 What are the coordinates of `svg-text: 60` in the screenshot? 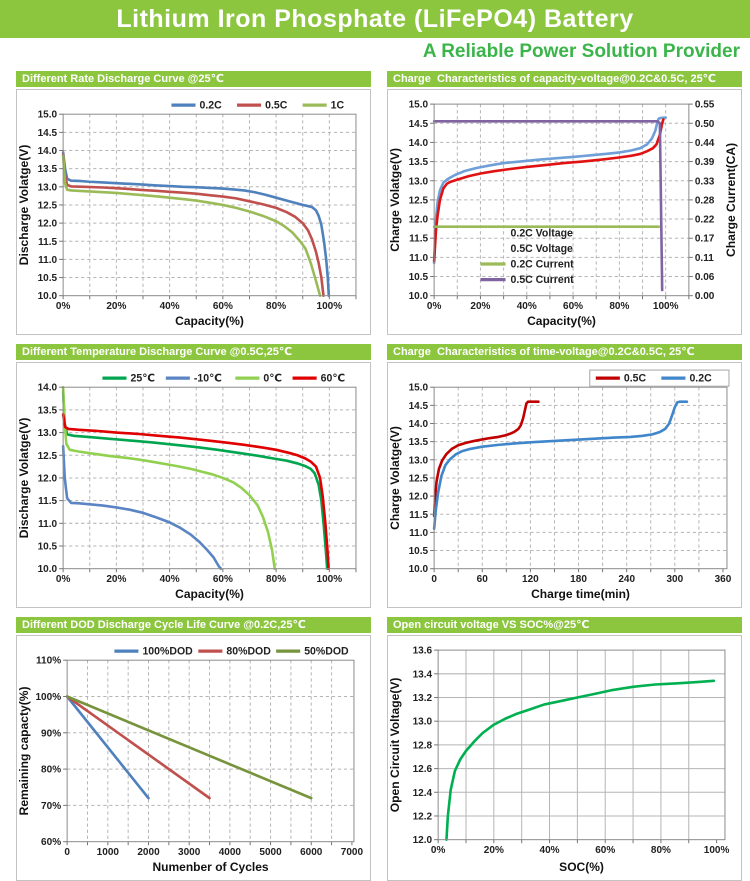 It's located at (483, 579).